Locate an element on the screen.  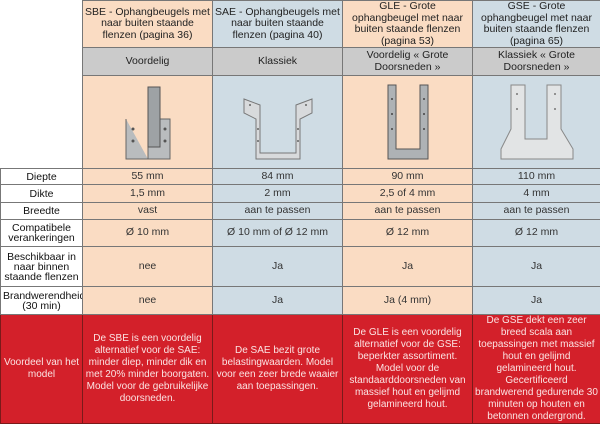
column-type: Voordelig is located at coordinates (148, 62).